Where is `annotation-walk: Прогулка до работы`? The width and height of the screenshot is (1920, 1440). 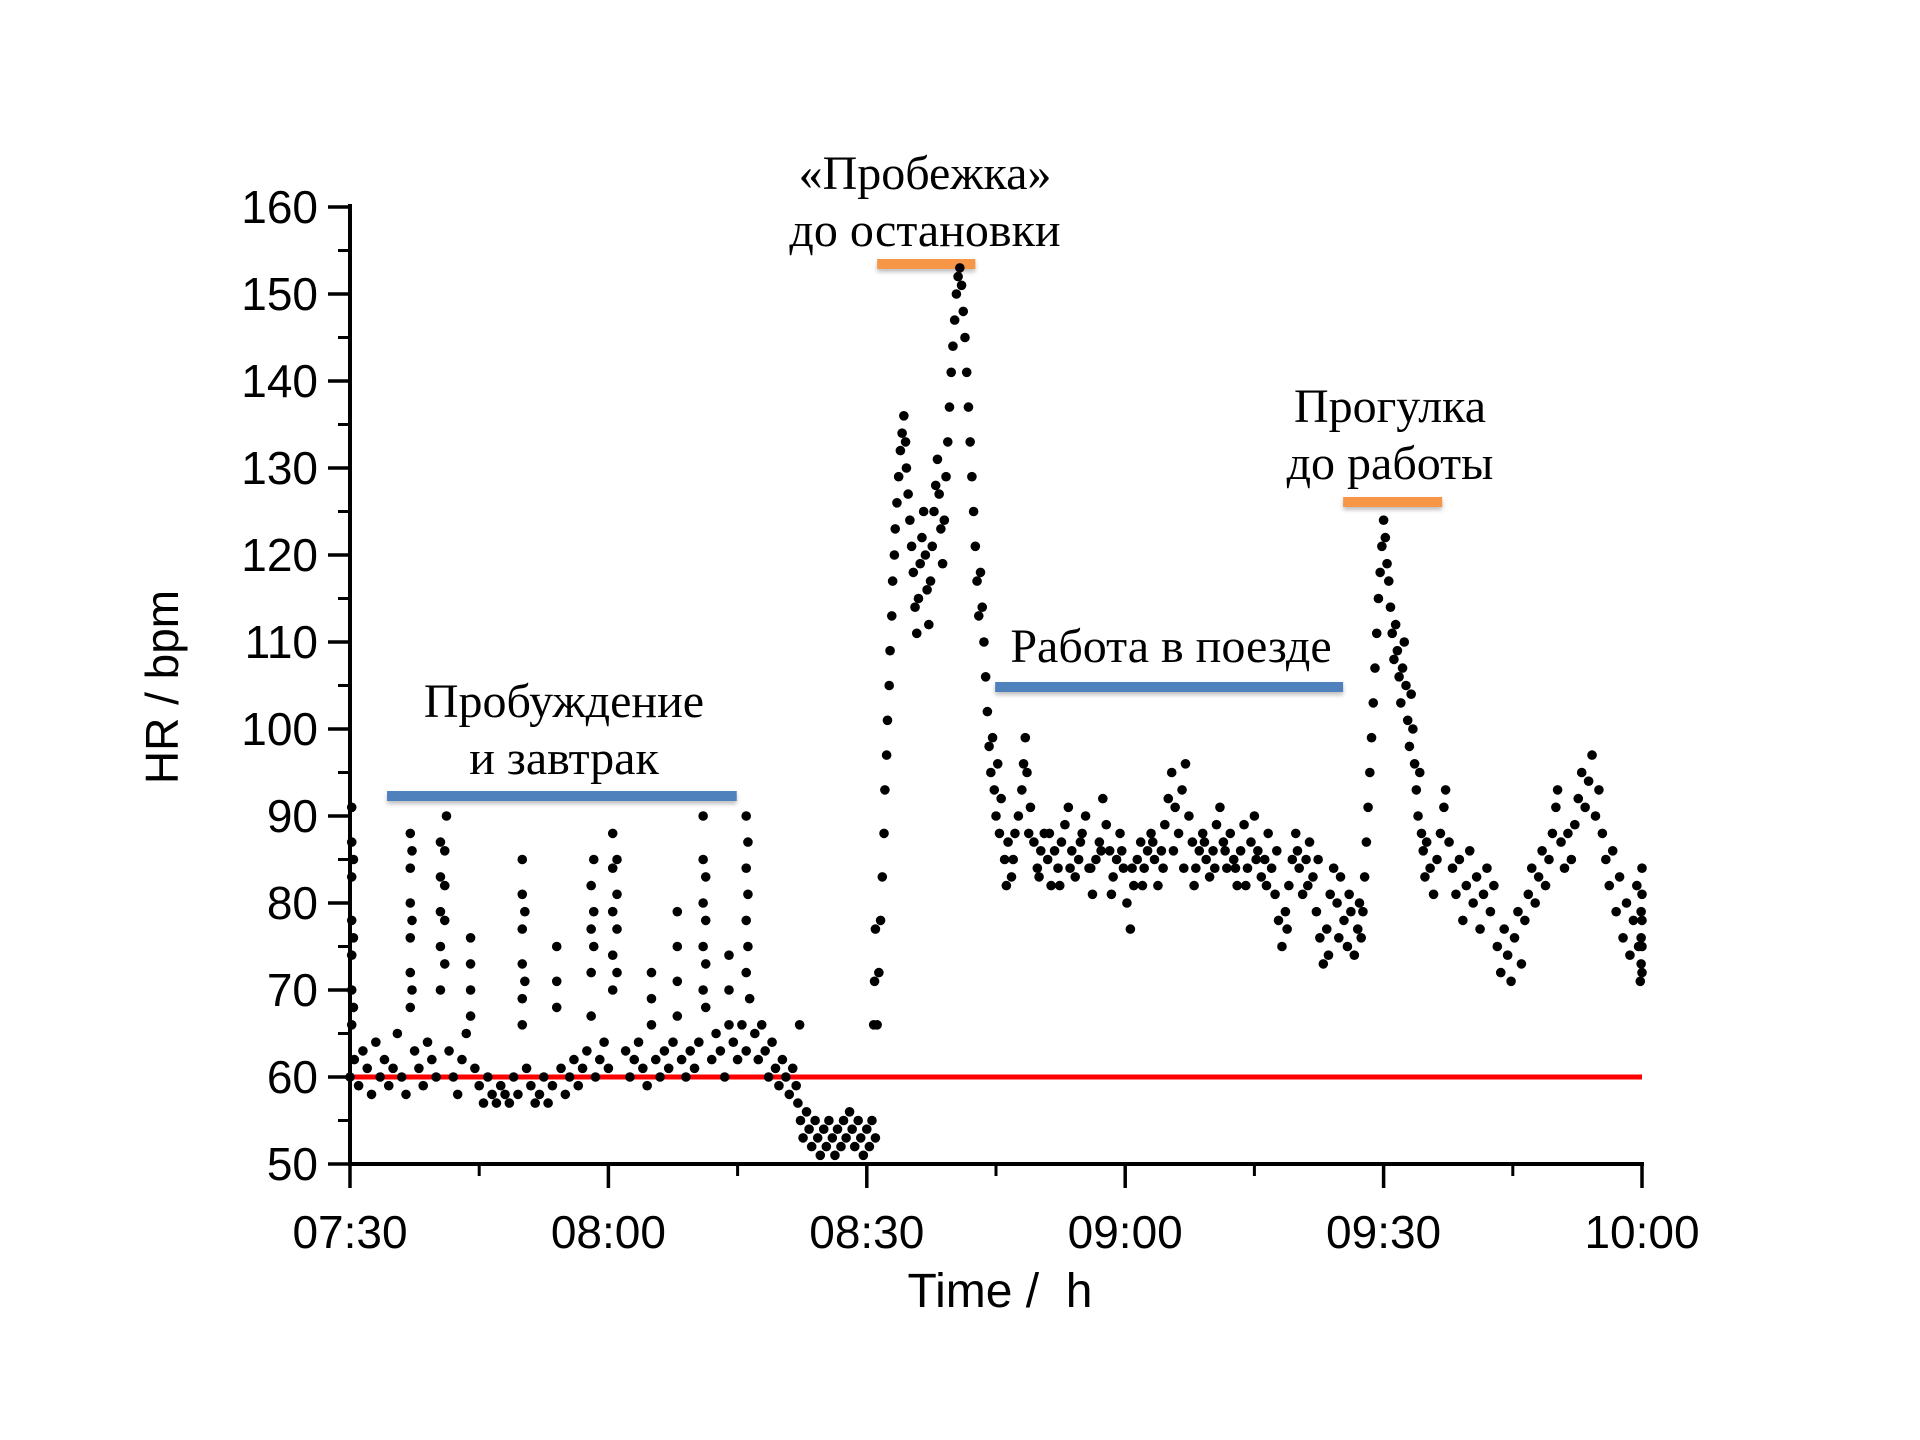
annotation-walk: Прогулка до работы is located at coordinates (1390, 435).